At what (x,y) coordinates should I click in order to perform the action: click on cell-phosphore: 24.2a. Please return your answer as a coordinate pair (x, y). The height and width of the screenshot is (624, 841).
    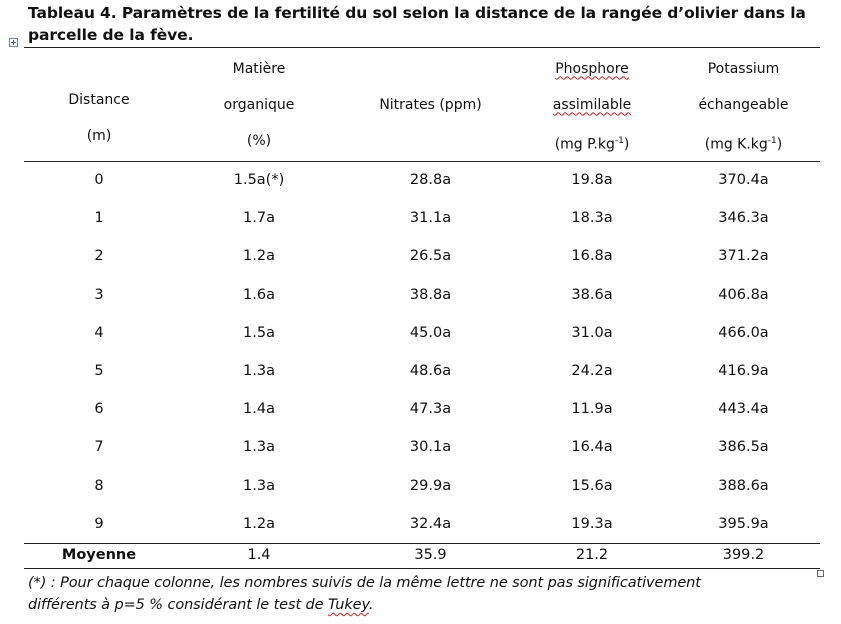
    Looking at the image, I should click on (592, 371).